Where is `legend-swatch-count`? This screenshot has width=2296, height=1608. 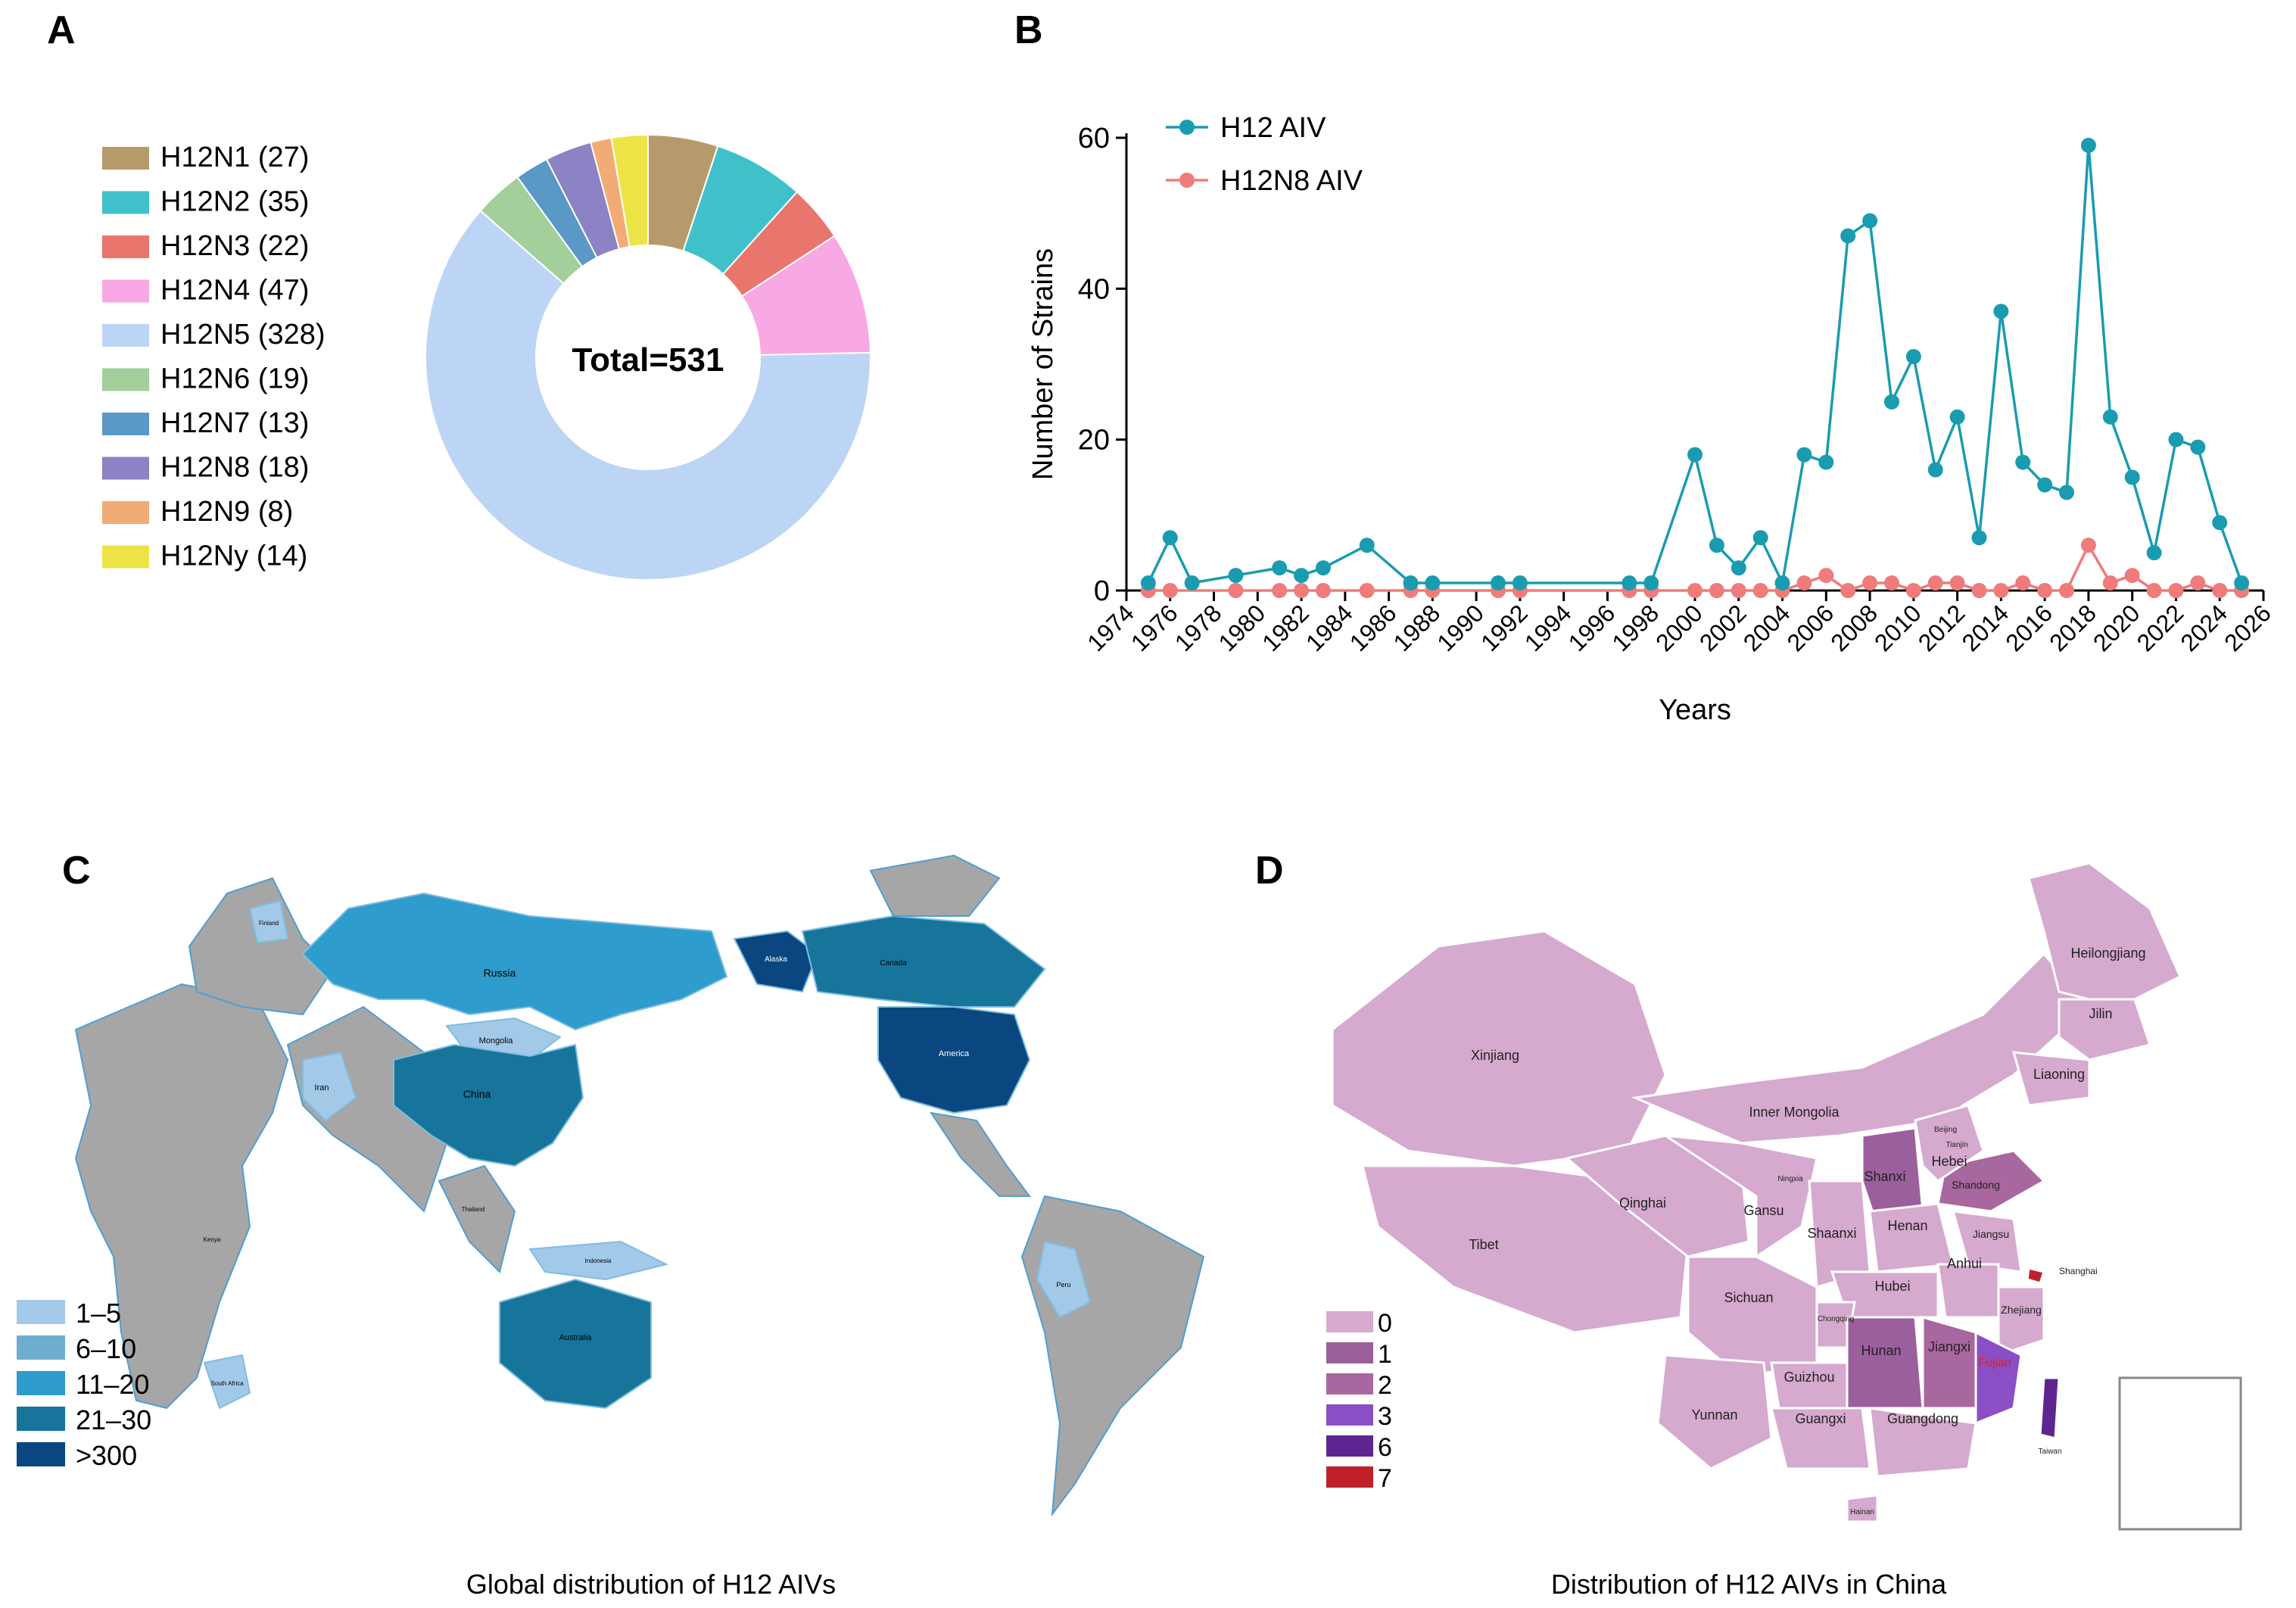
legend-swatch-count is located at coordinates (1349, 1477).